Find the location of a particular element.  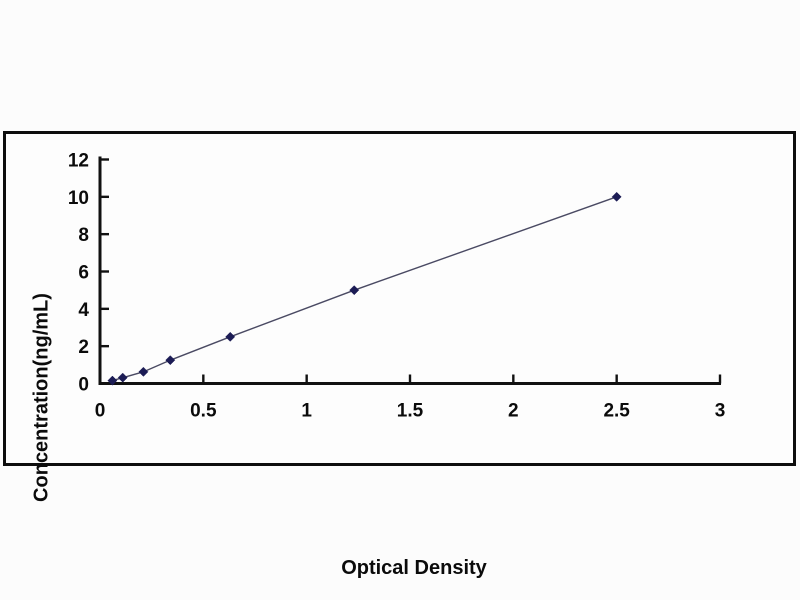

x-tick-label: 2 is located at coordinates (513, 411).